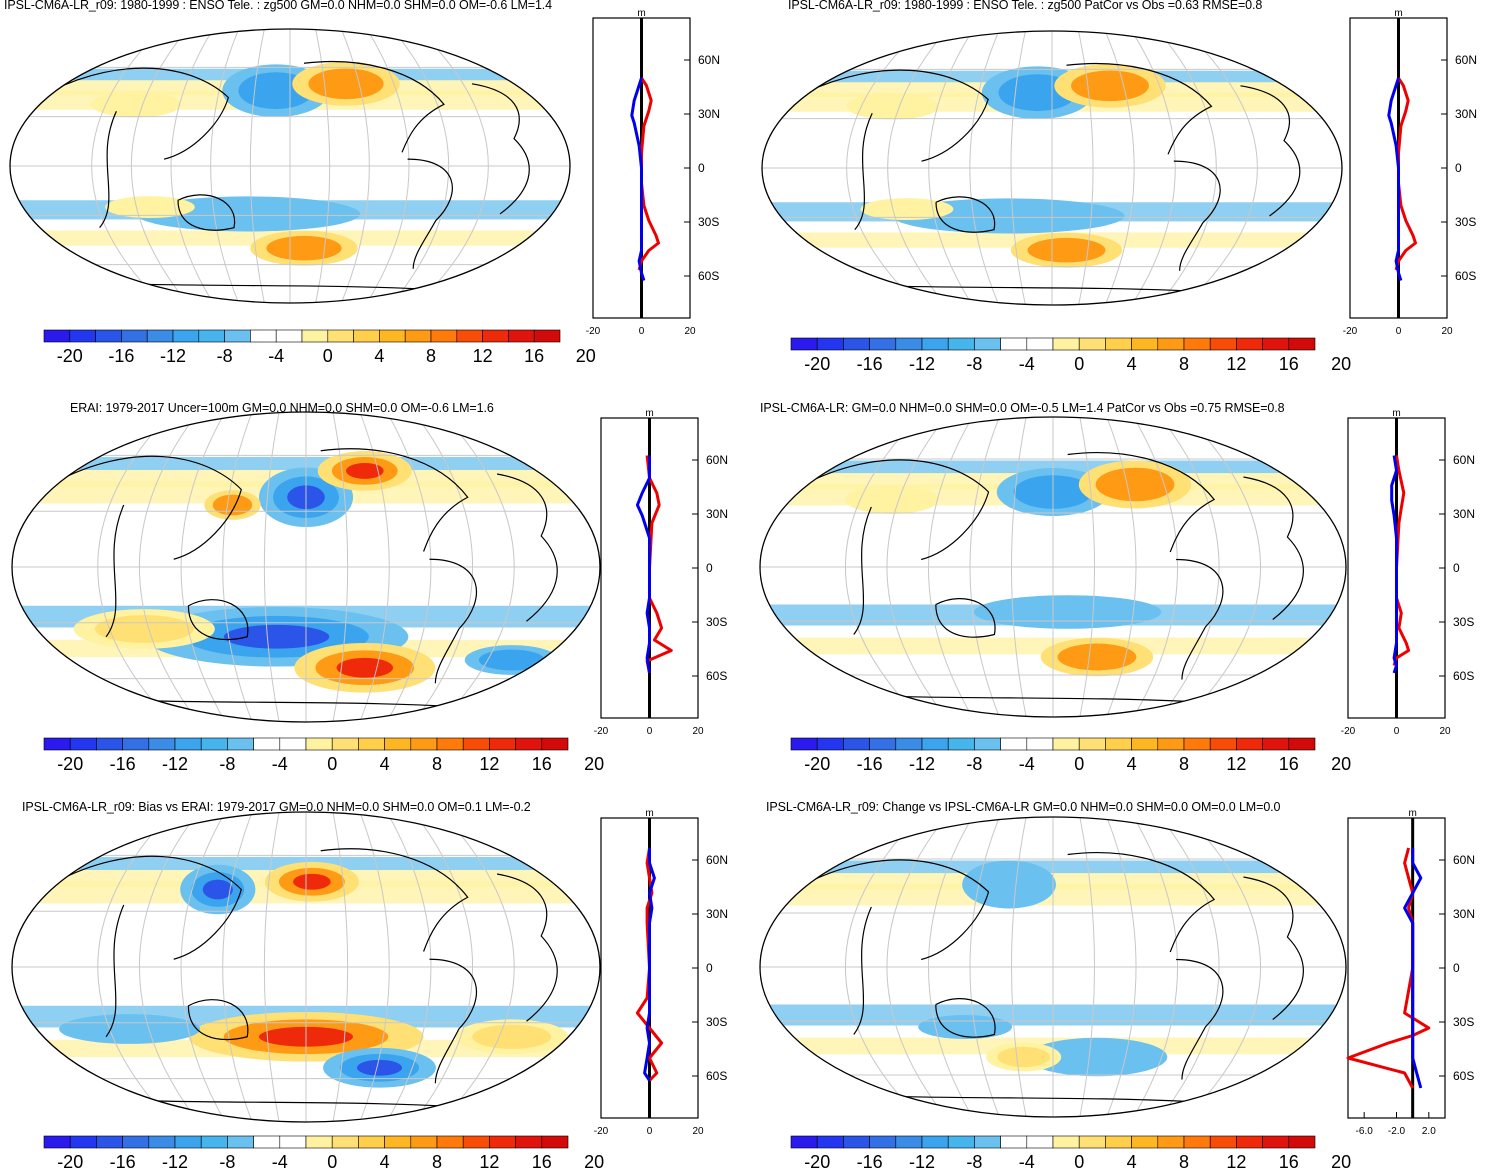 This screenshot has height=1169, width=1489. I want to click on colorbar-label: 0, so click(1079, 764).